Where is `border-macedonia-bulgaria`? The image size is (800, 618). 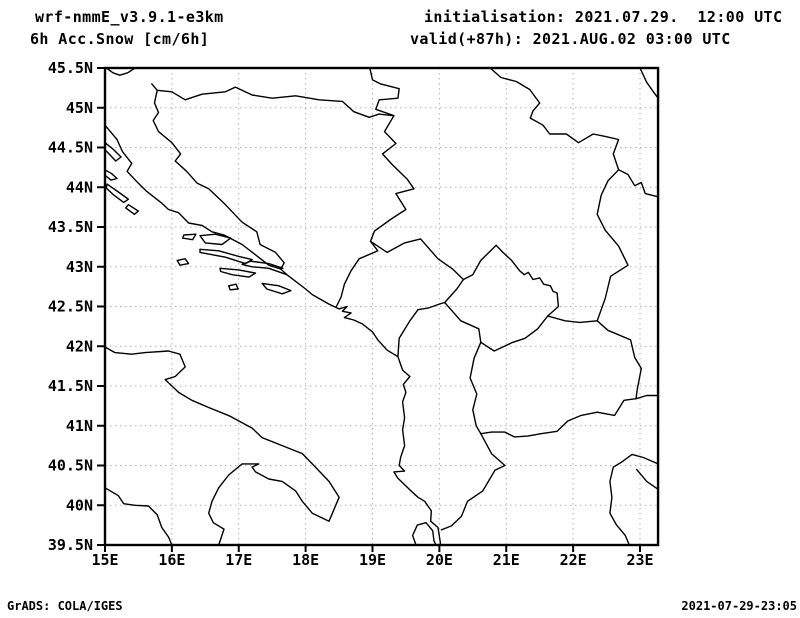 border-macedonia-bulgaria is located at coordinates (619, 360).